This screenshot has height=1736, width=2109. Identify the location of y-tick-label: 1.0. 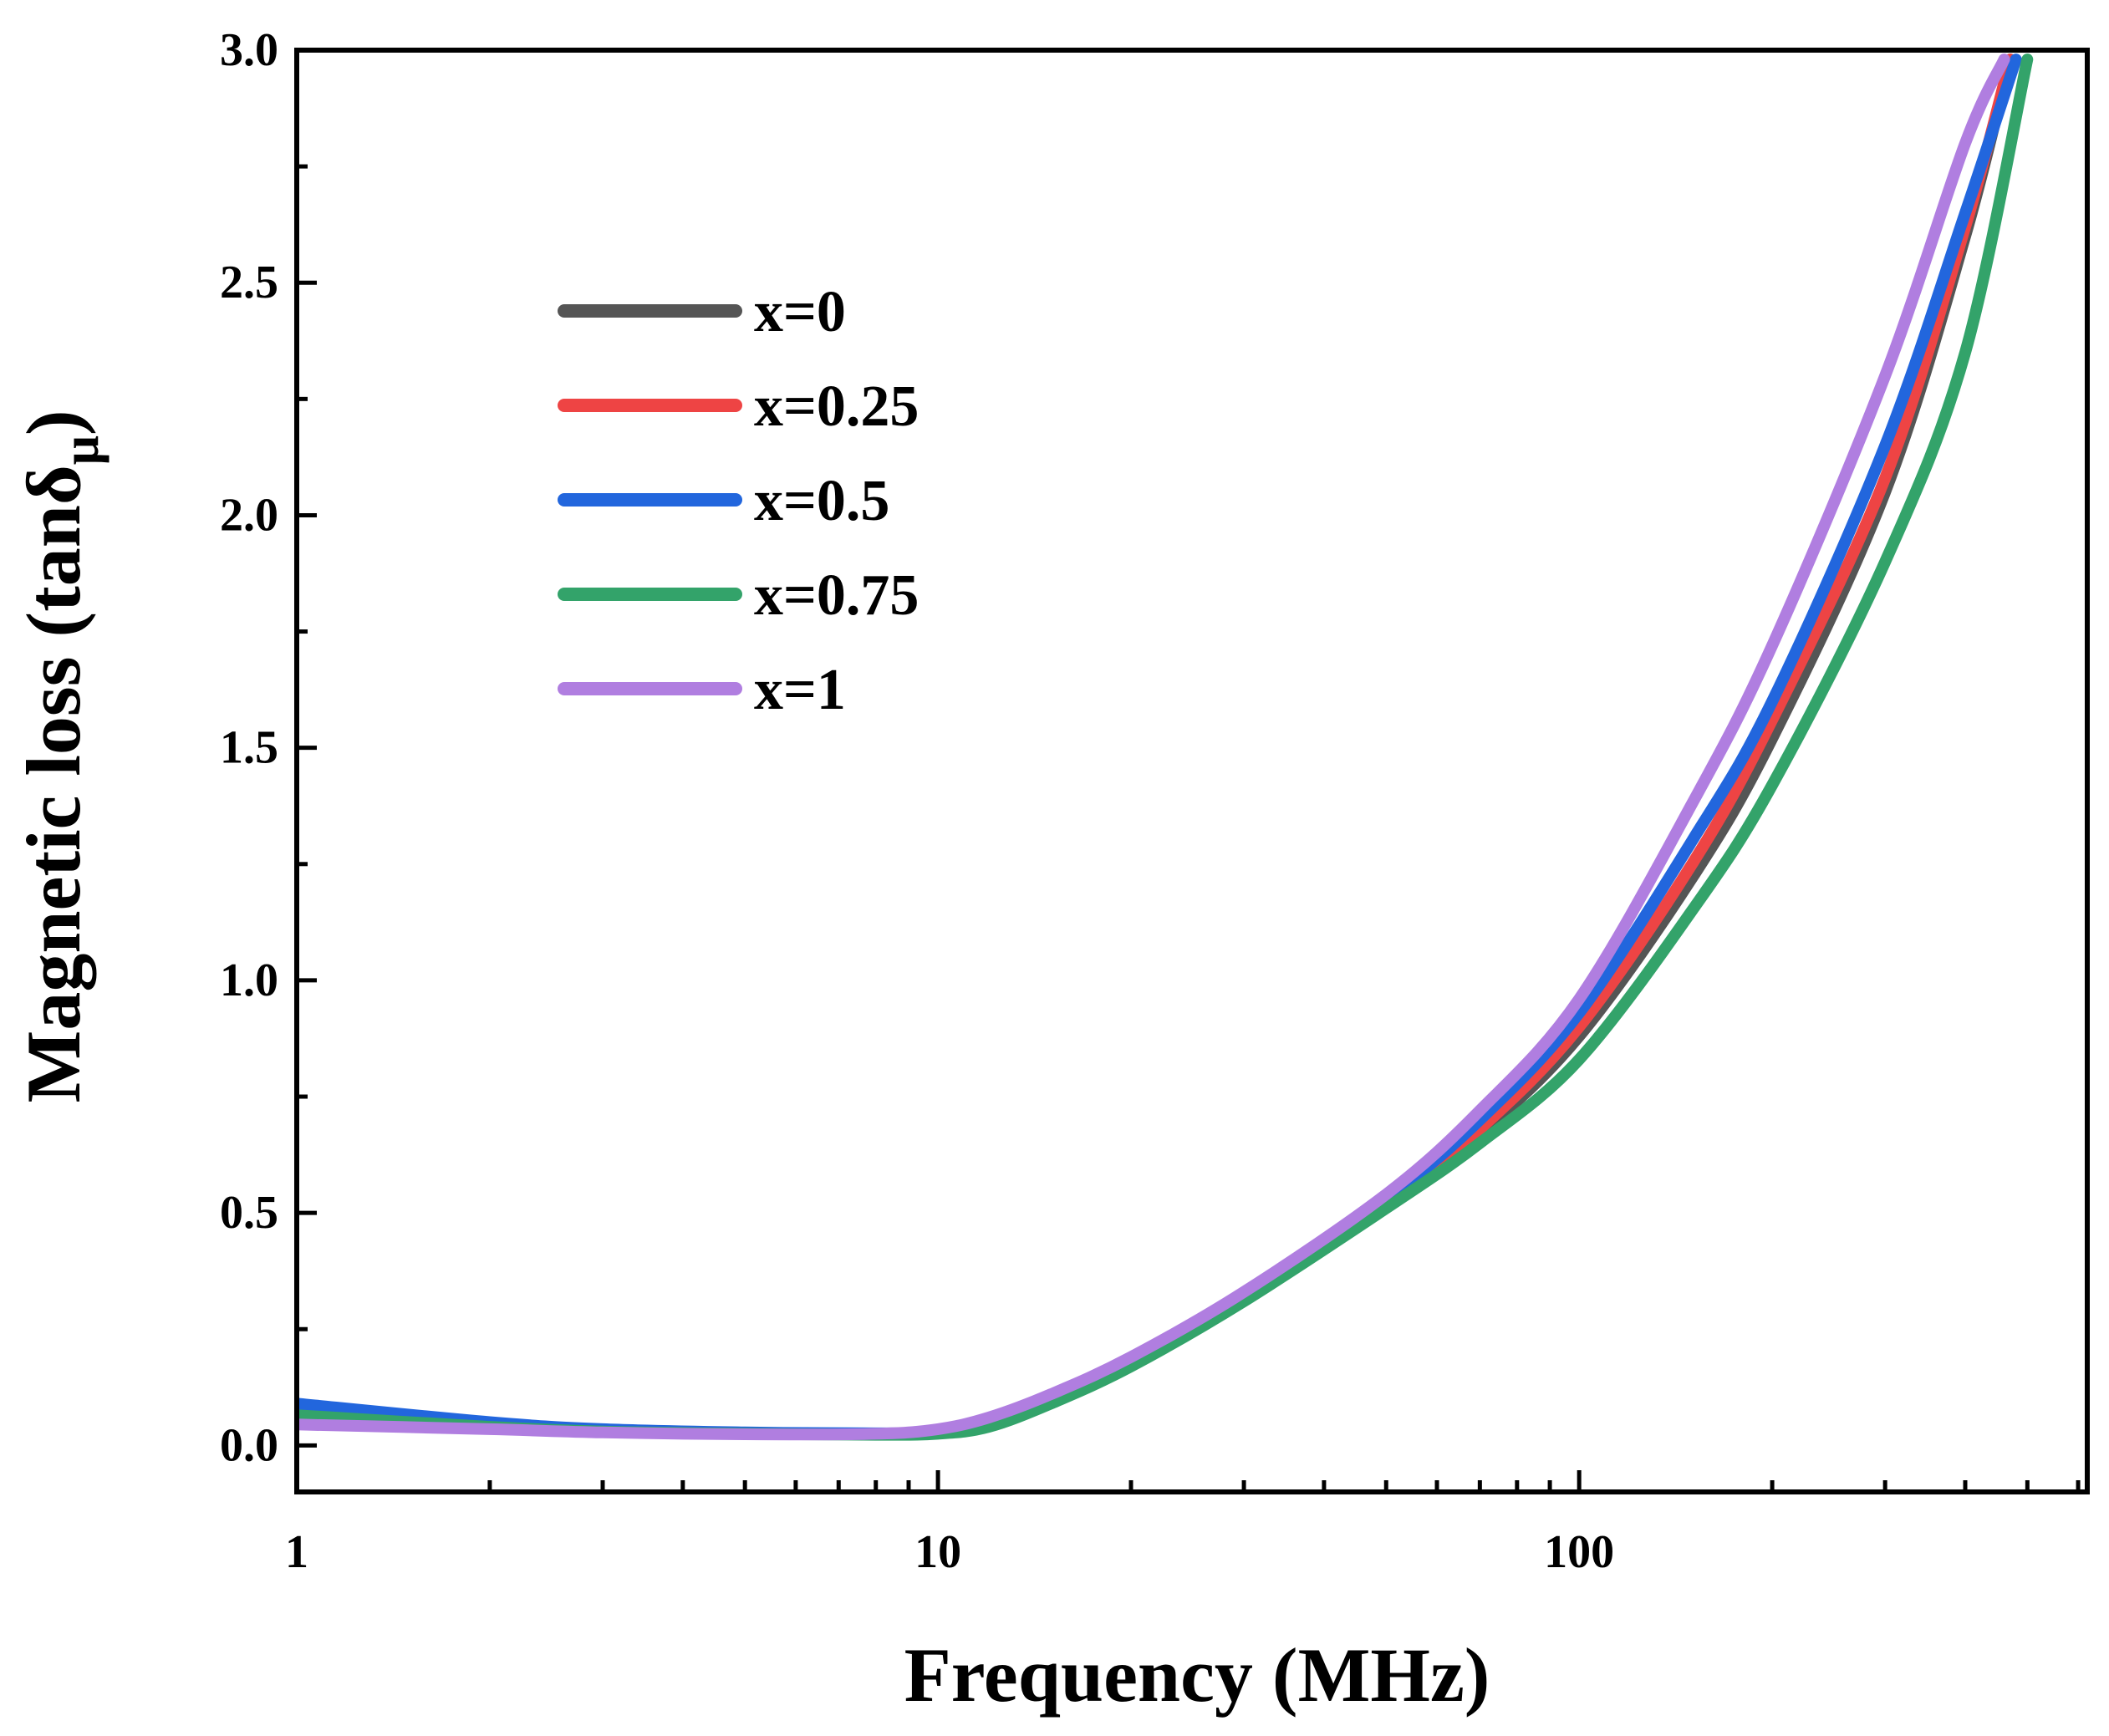
(249, 980).